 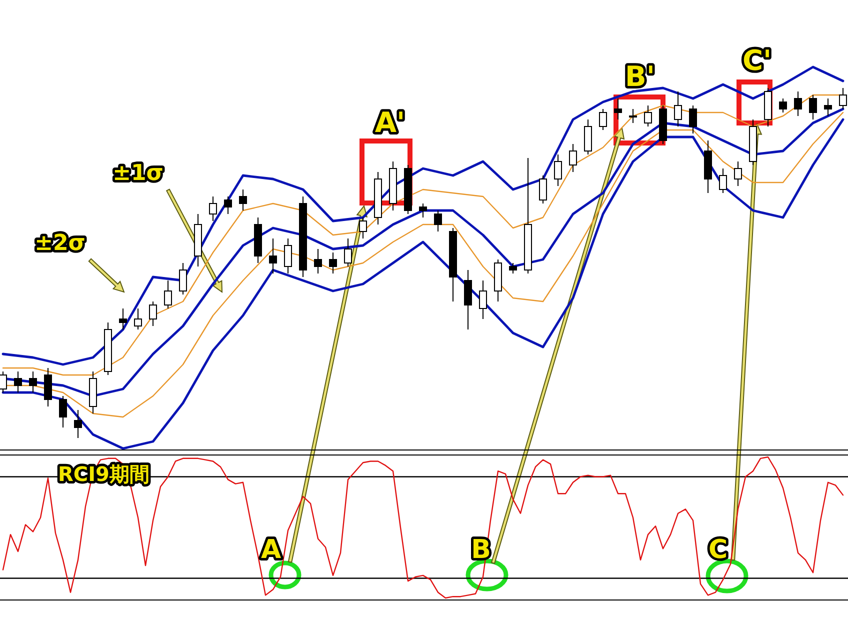 I want to click on annotation: B', so click(x=640, y=76).